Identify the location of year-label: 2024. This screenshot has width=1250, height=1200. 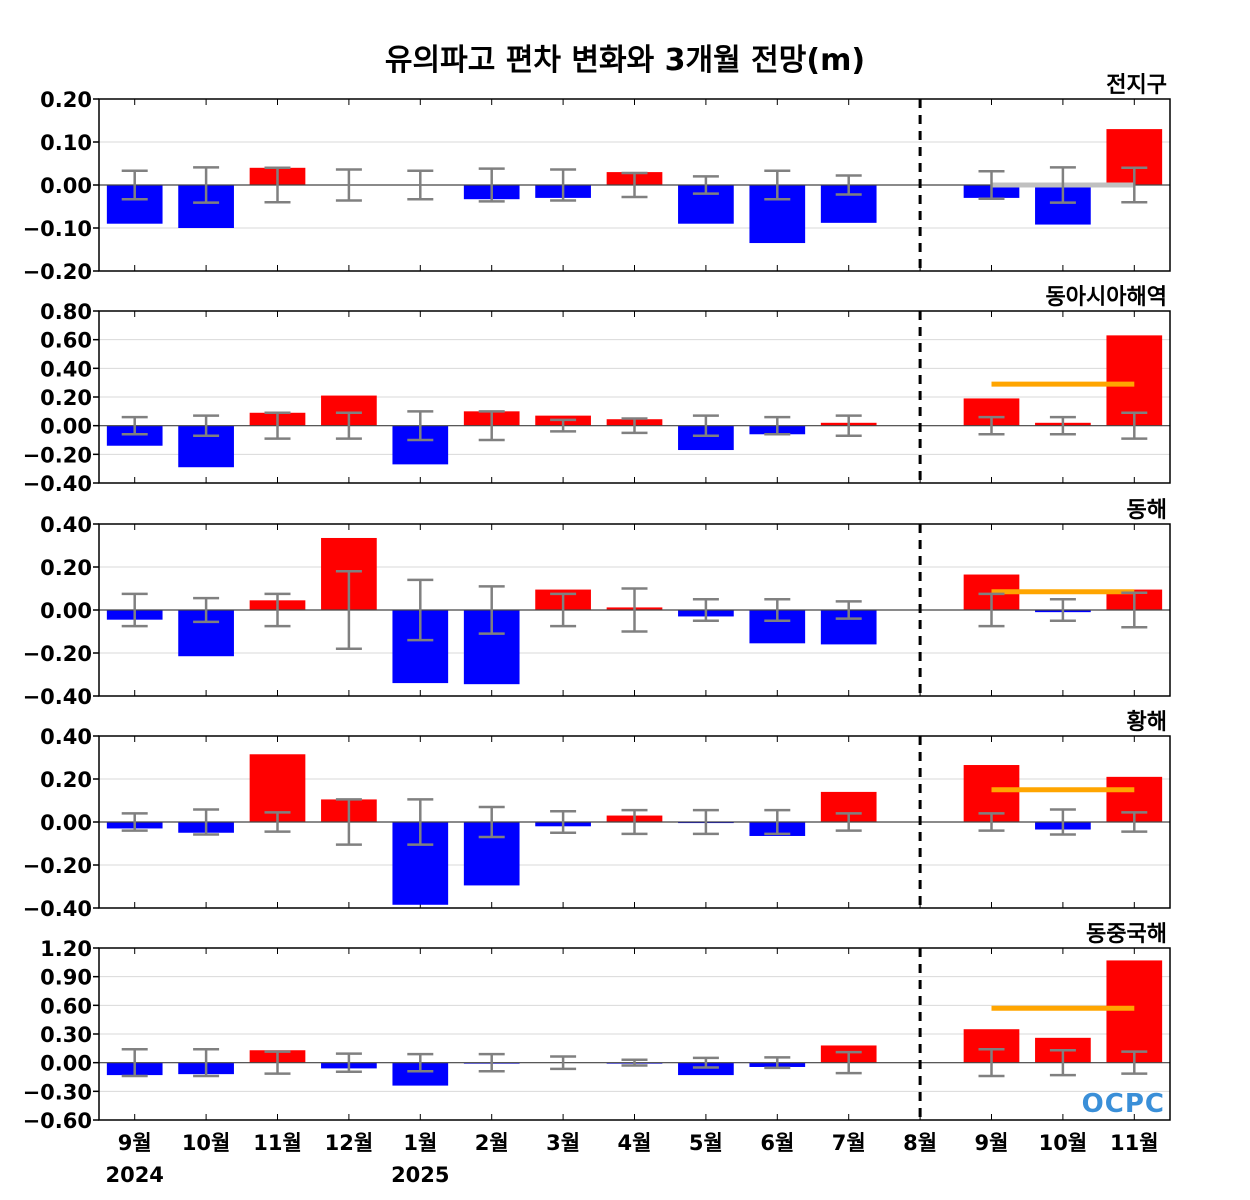
(134, 1175).